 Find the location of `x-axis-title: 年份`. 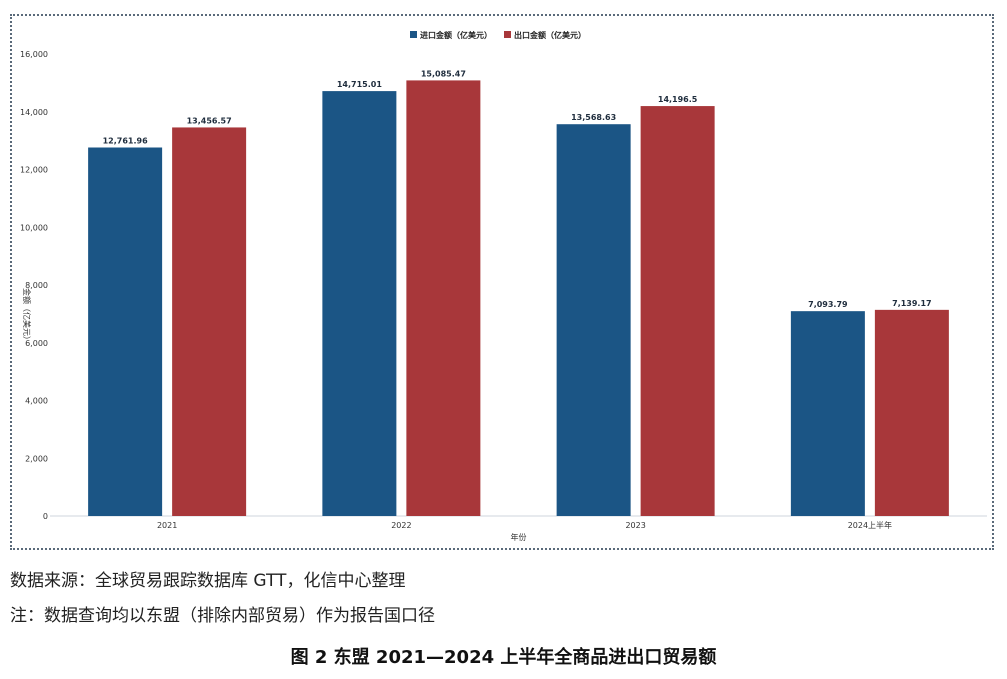

x-axis-title: 年份 is located at coordinates (519, 537).